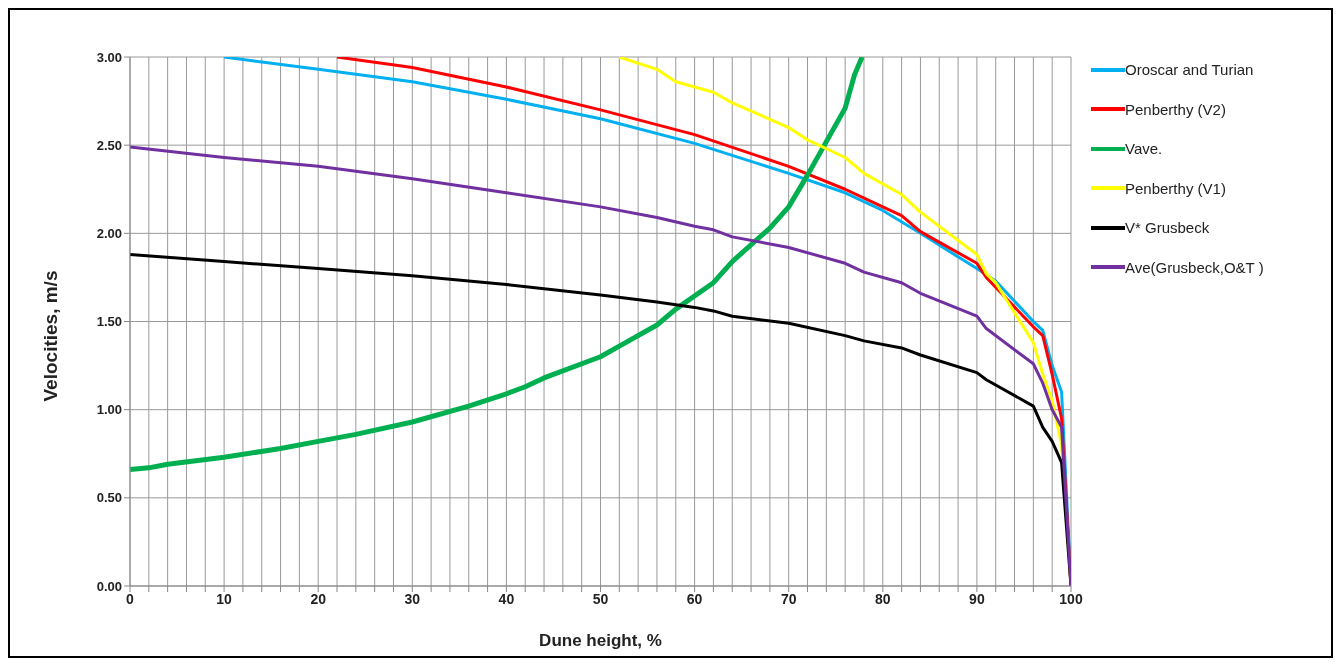 The image size is (1343, 668). I want to click on y-axis-title: Velocities, m/s, so click(50, 336).